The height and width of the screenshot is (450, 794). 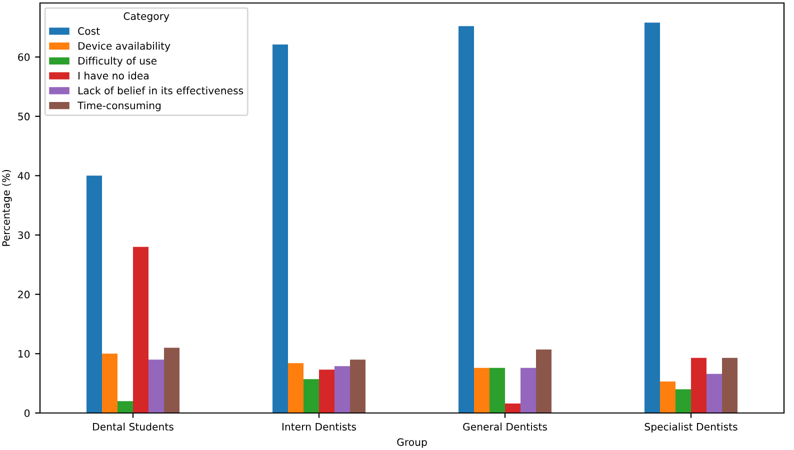 I want to click on y-tick-label: 40, so click(x=24, y=176).